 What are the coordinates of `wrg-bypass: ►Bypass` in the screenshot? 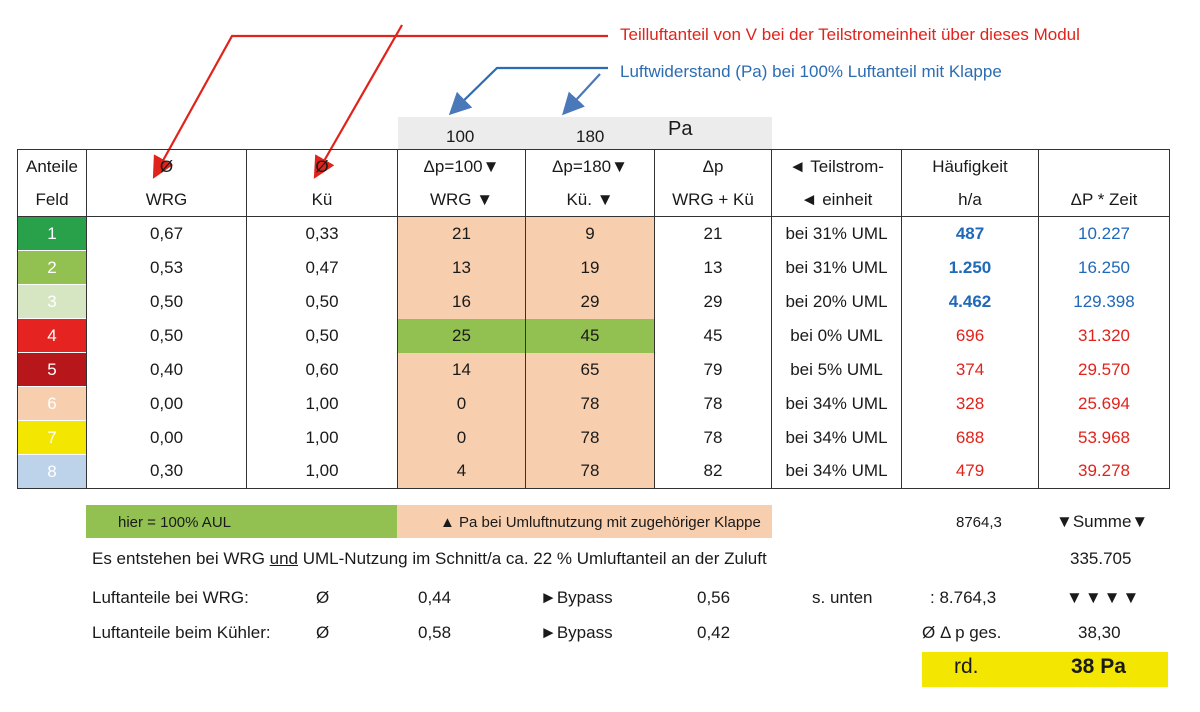 It's located at (576, 597).